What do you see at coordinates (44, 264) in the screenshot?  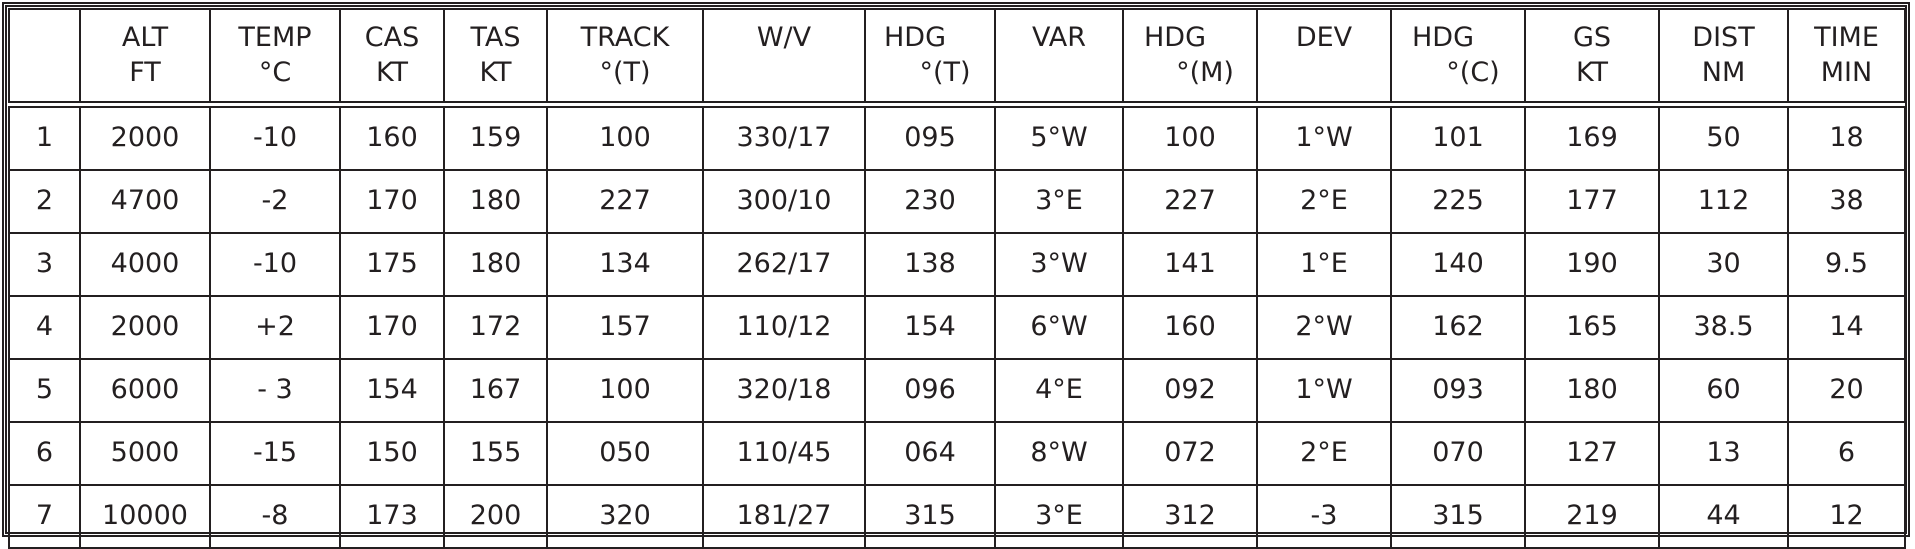 I see `cell-index: 3` at bounding box center [44, 264].